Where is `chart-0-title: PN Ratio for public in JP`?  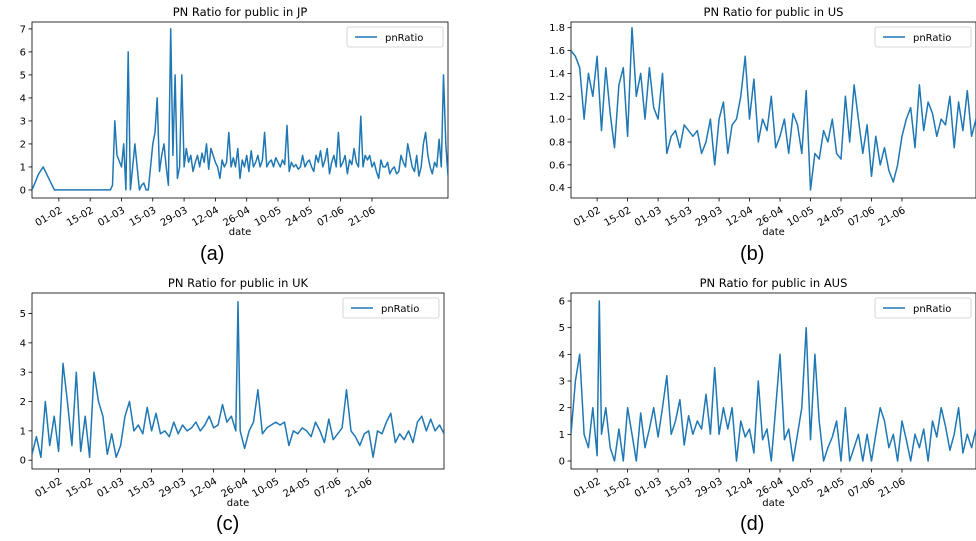
chart-0-title: PN Ratio for public in JP is located at coordinates (240, 12).